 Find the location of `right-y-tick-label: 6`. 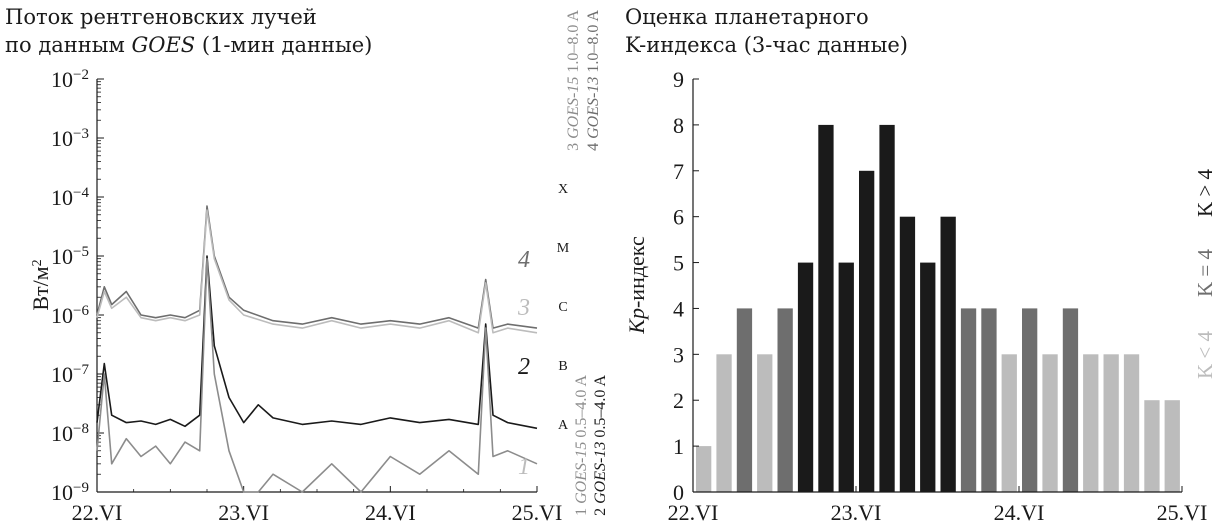

right-y-tick-label: 6 is located at coordinates (678, 217).